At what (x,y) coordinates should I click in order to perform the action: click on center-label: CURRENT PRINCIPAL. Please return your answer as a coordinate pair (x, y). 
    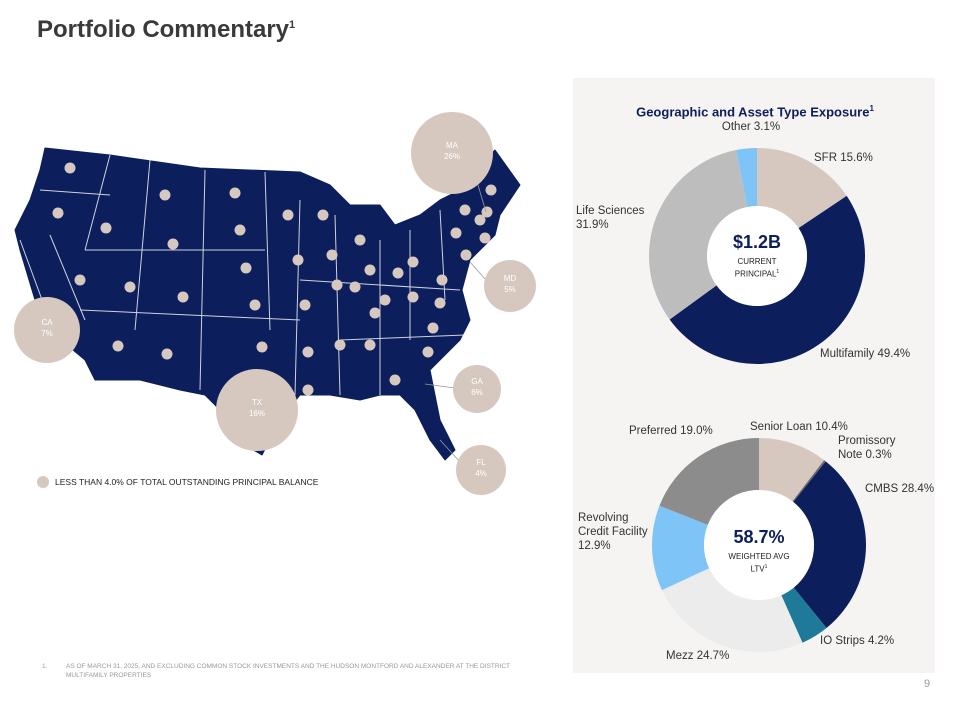
    Looking at the image, I should click on (755, 268).